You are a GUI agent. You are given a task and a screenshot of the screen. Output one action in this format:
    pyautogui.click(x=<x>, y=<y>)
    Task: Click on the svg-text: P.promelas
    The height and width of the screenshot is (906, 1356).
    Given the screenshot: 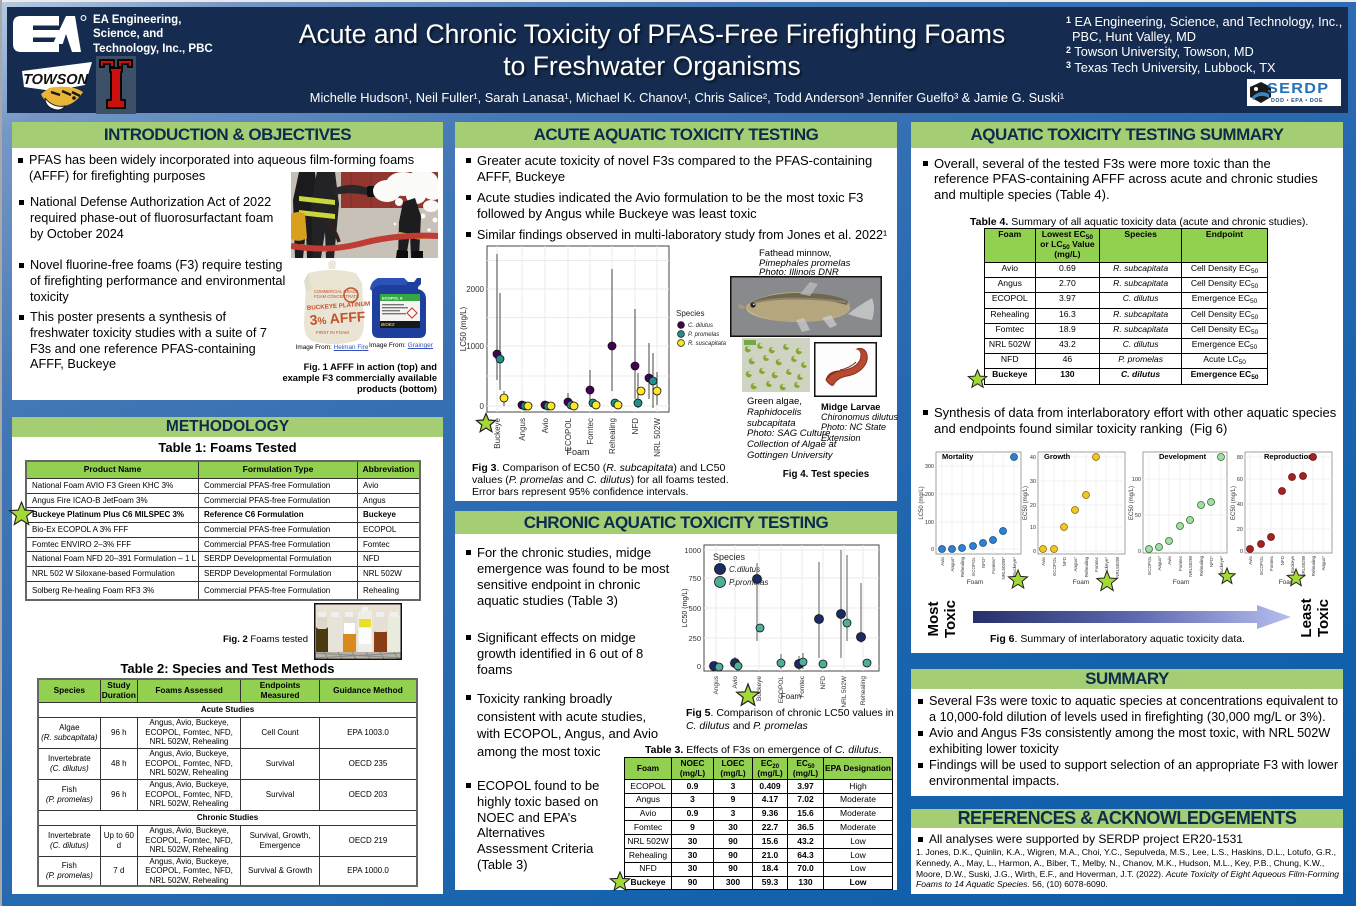 What is the action you would take?
    pyautogui.click(x=748, y=582)
    